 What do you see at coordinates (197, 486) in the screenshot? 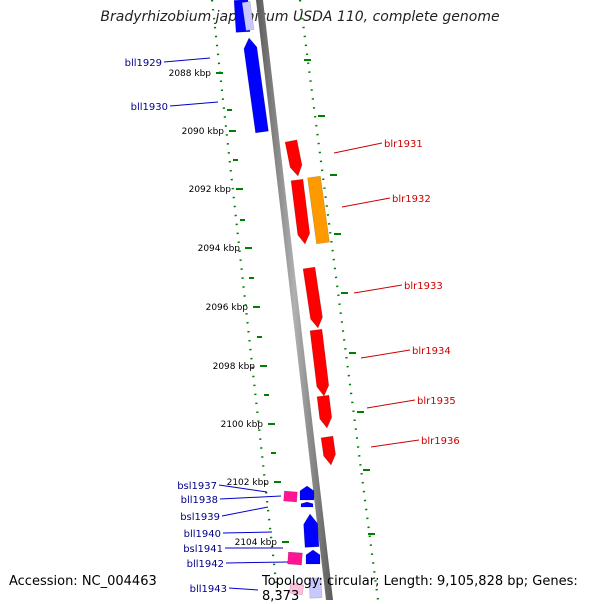
I see `gene-label-minus: bsl1937` at bounding box center [197, 486].